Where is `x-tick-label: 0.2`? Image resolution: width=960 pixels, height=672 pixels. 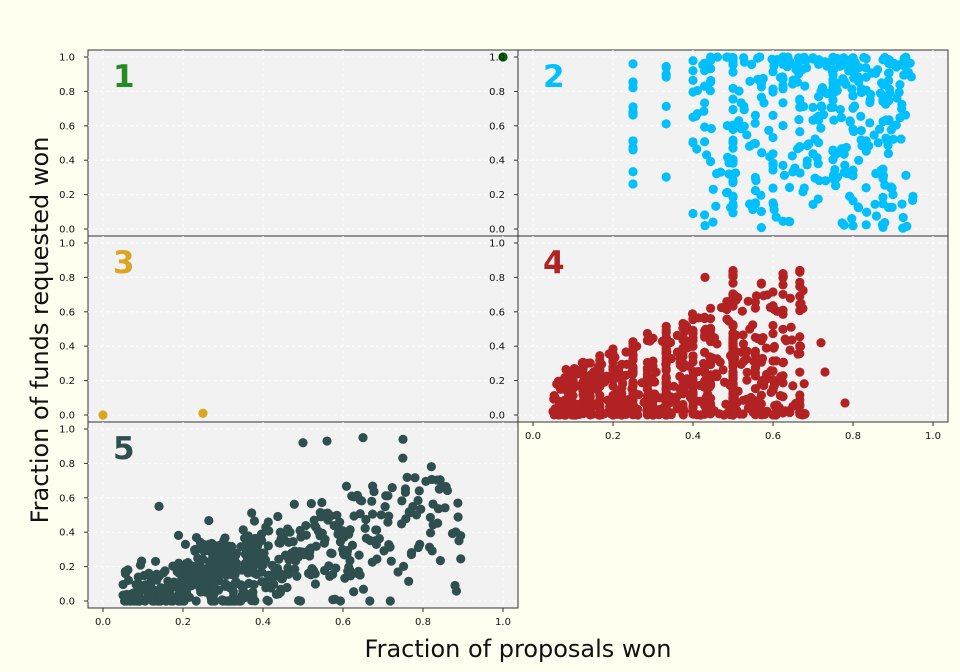
x-tick-label: 0.2 is located at coordinates (613, 436).